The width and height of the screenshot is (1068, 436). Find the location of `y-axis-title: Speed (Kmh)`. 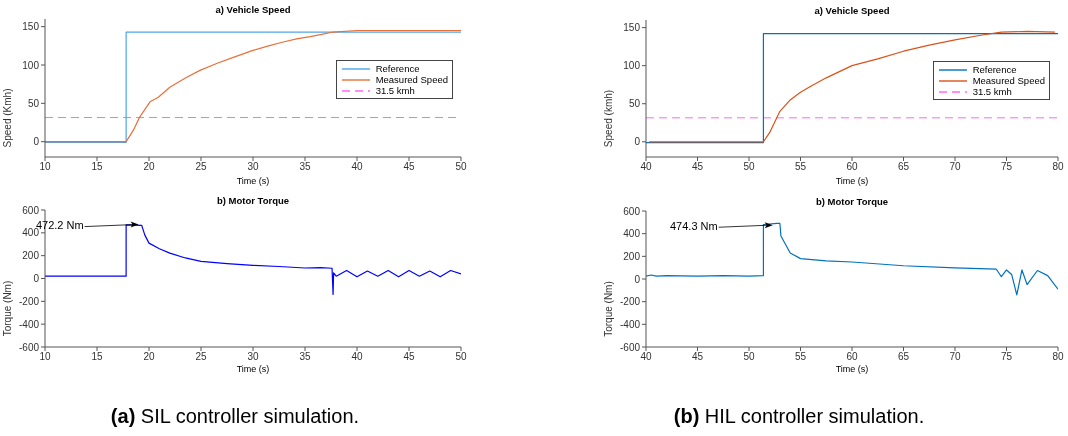

y-axis-title: Speed (Kmh) is located at coordinates (7, 118).